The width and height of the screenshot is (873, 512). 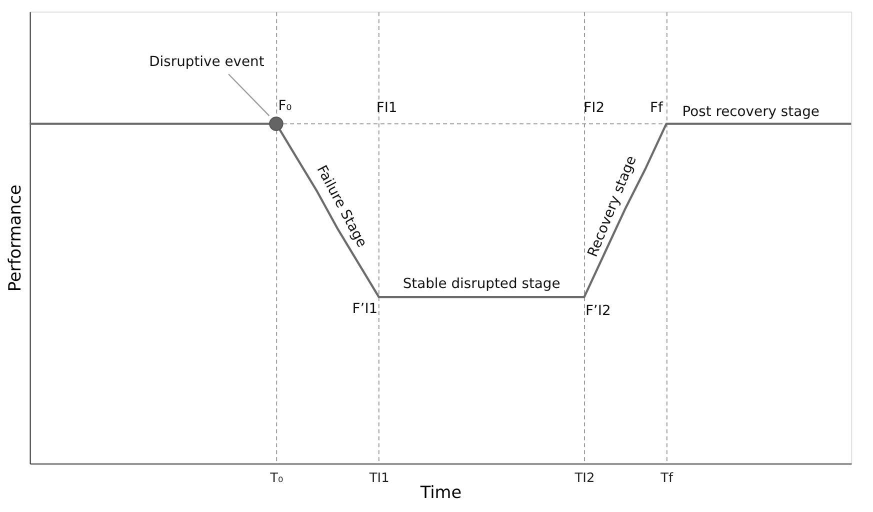 What do you see at coordinates (387, 108) in the screenshot?
I see `annotation: FI1` at bounding box center [387, 108].